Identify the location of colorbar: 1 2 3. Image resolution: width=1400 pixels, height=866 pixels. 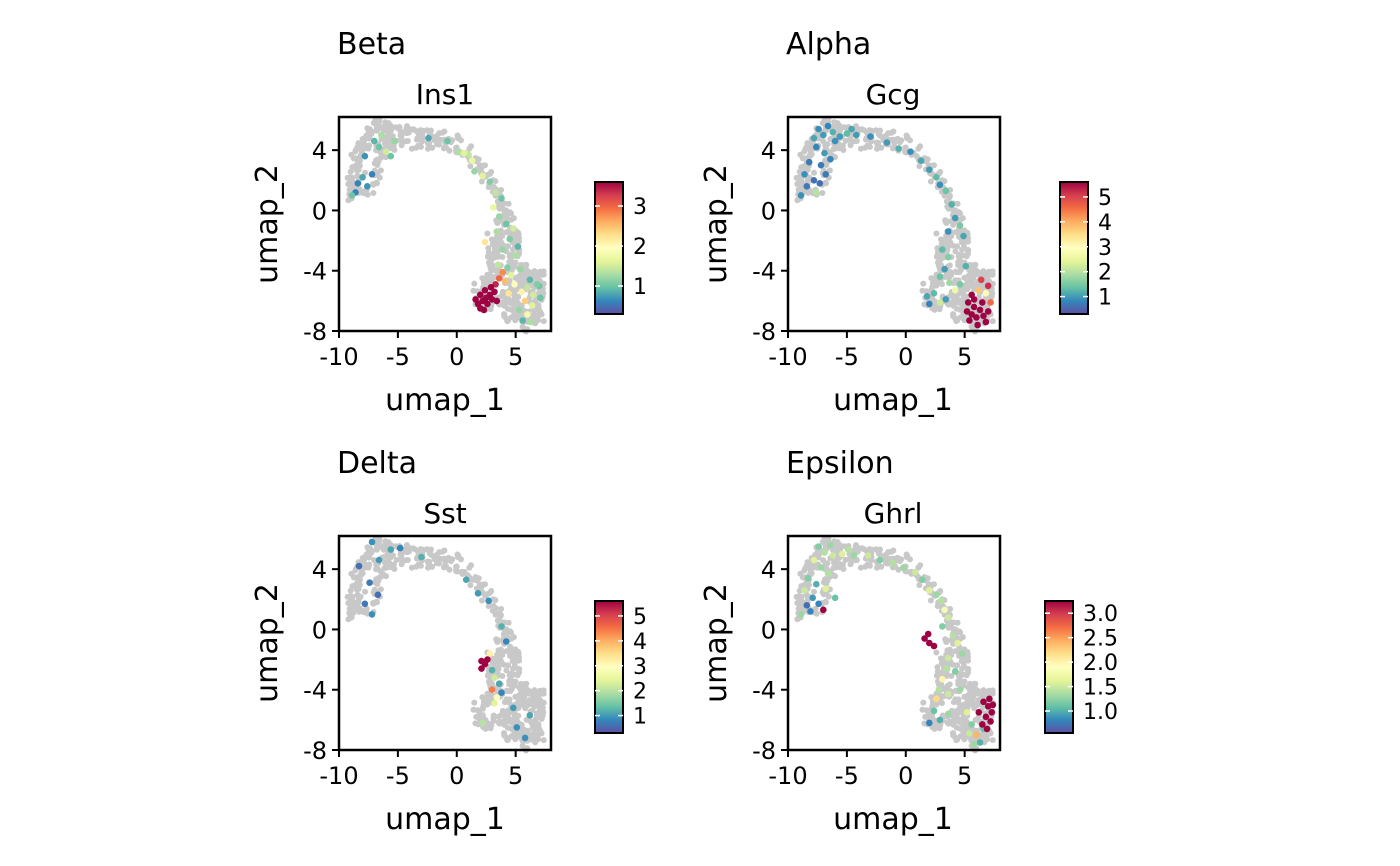
(620, 248).